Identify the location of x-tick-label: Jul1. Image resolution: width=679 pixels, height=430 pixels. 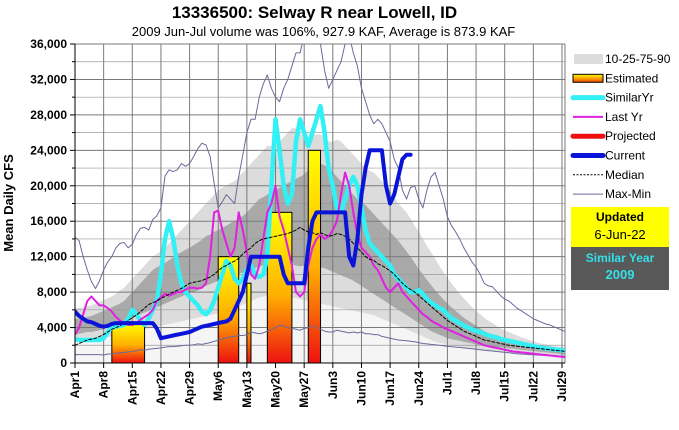
(447, 383).